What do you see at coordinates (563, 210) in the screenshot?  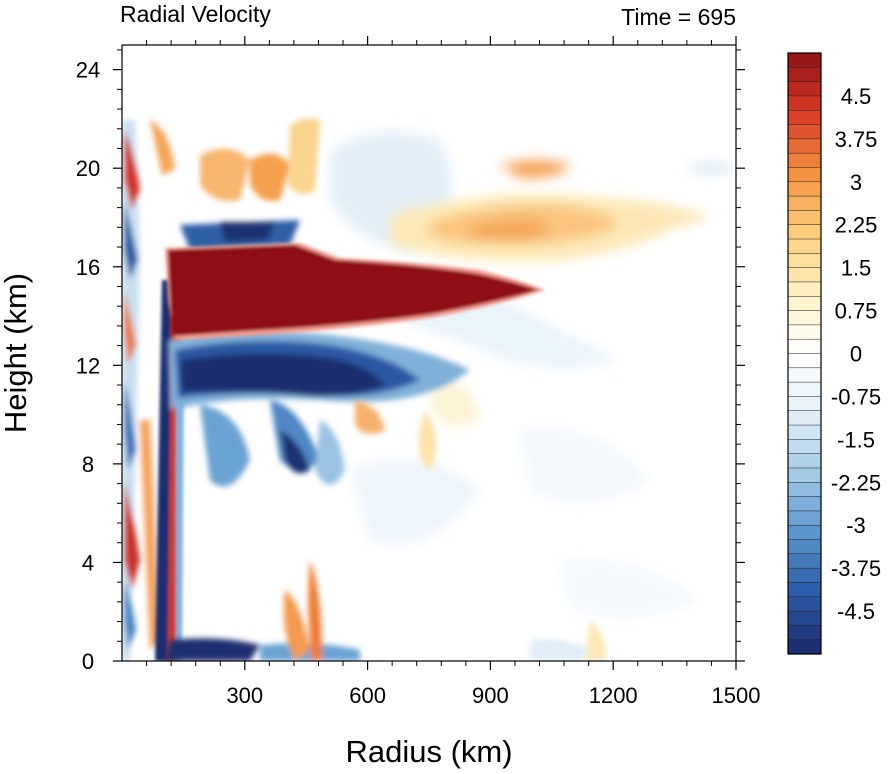 I see `upper-outflow` at bounding box center [563, 210].